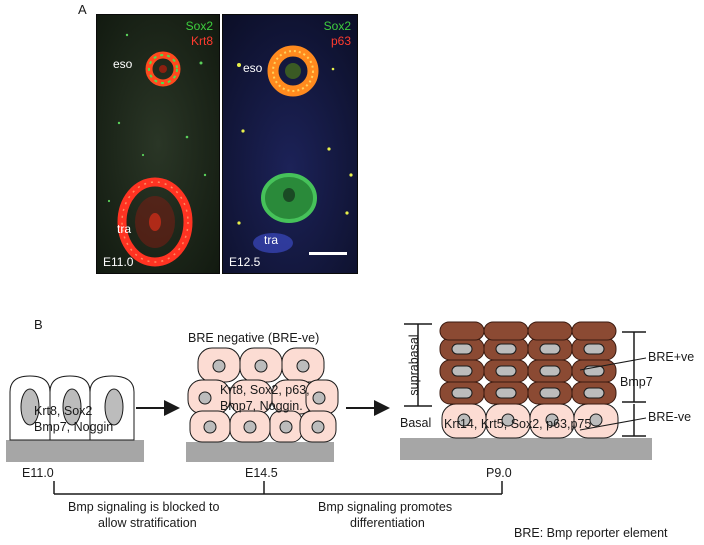 The image size is (704, 545). Describe the element at coordinates (260, 452) in the screenshot. I see `stage2-substrate` at that location.